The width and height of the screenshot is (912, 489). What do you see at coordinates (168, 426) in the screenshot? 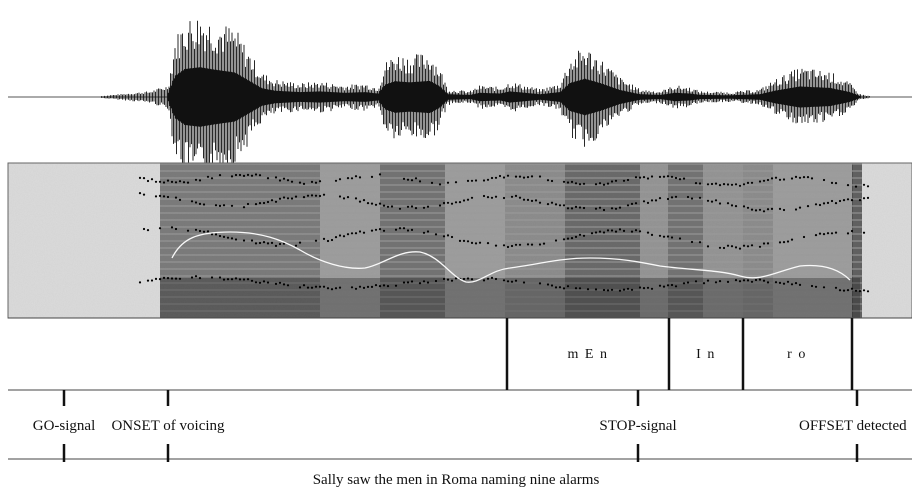
I see `onset-of-voicing-label: ONSET of voicing` at bounding box center [168, 426].